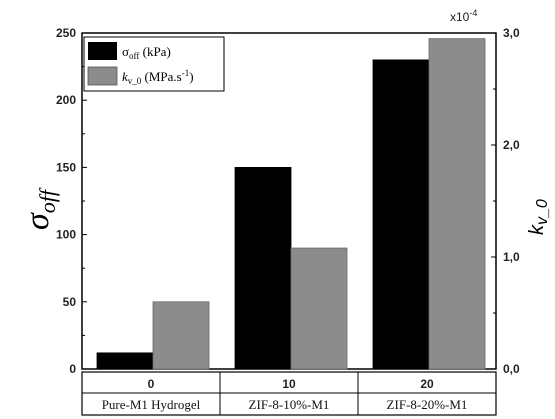  Describe the element at coordinates (158, 77) in the screenshot. I see `legend-label-kv: kv_0 (MPa.s-1)` at that location.